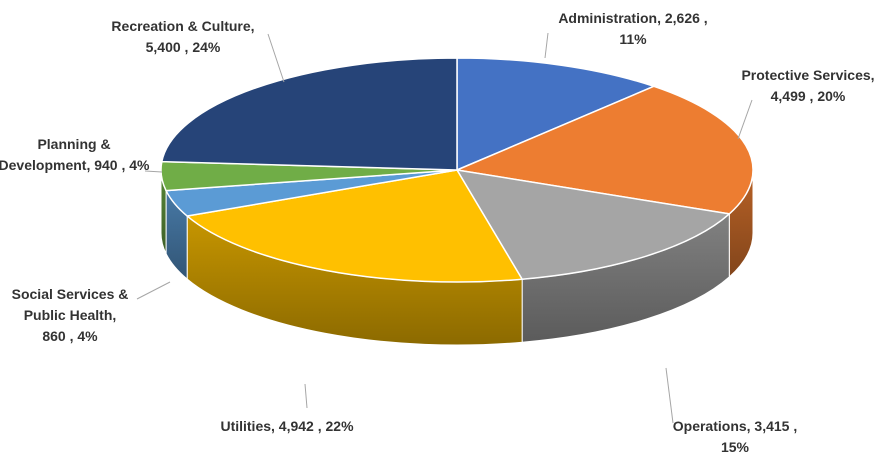  What do you see at coordinates (276, 58) in the screenshot?
I see `leader-line-recreation-culture` at bounding box center [276, 58].